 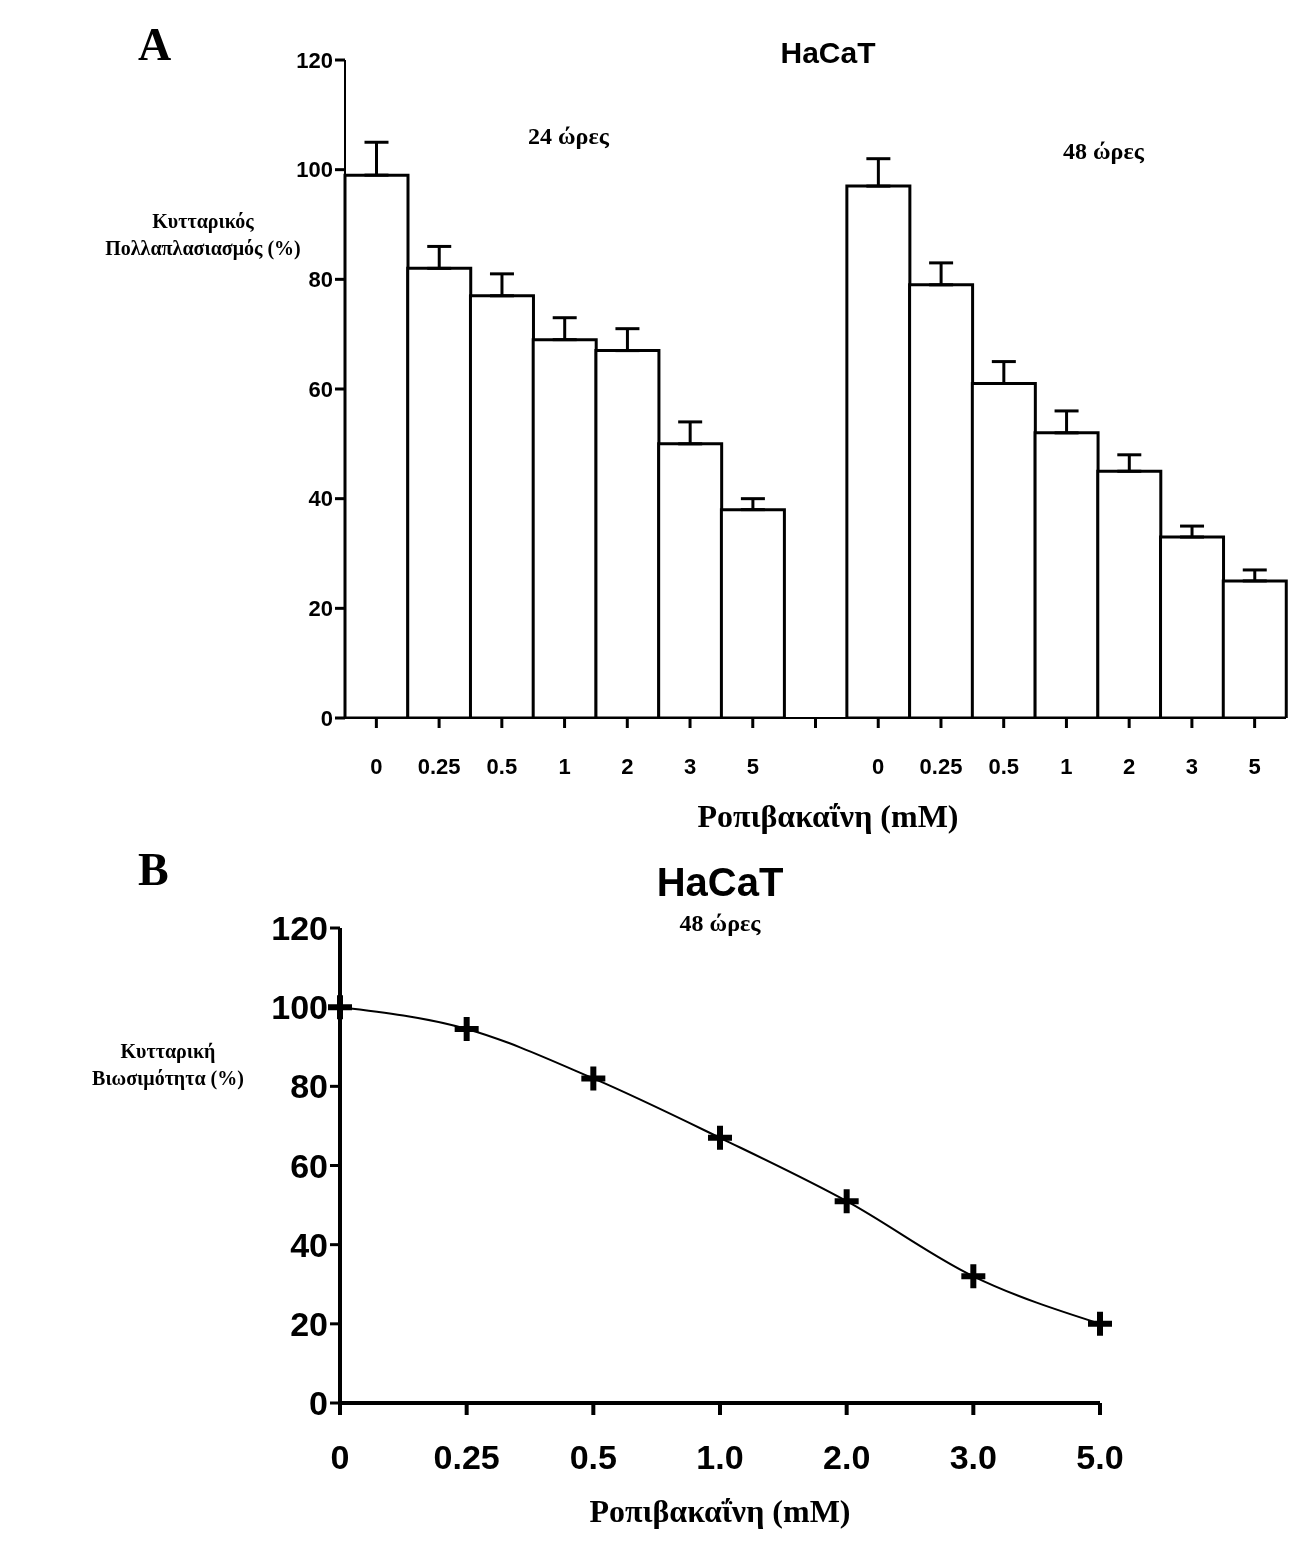 I want to click on y-axis-title: Κυτταρικός Πολλαπλασιασμός (%), so click(x=203, y=235).